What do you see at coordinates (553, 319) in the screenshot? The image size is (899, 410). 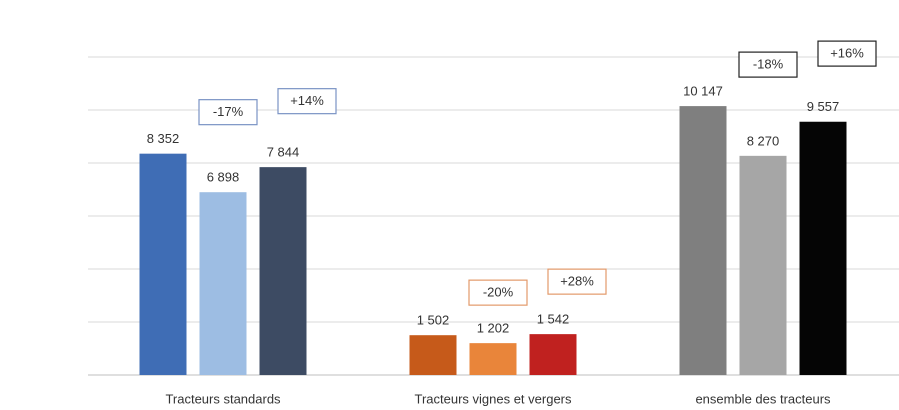 I see `value-label: 1 542` at bounding box center [553, 319].